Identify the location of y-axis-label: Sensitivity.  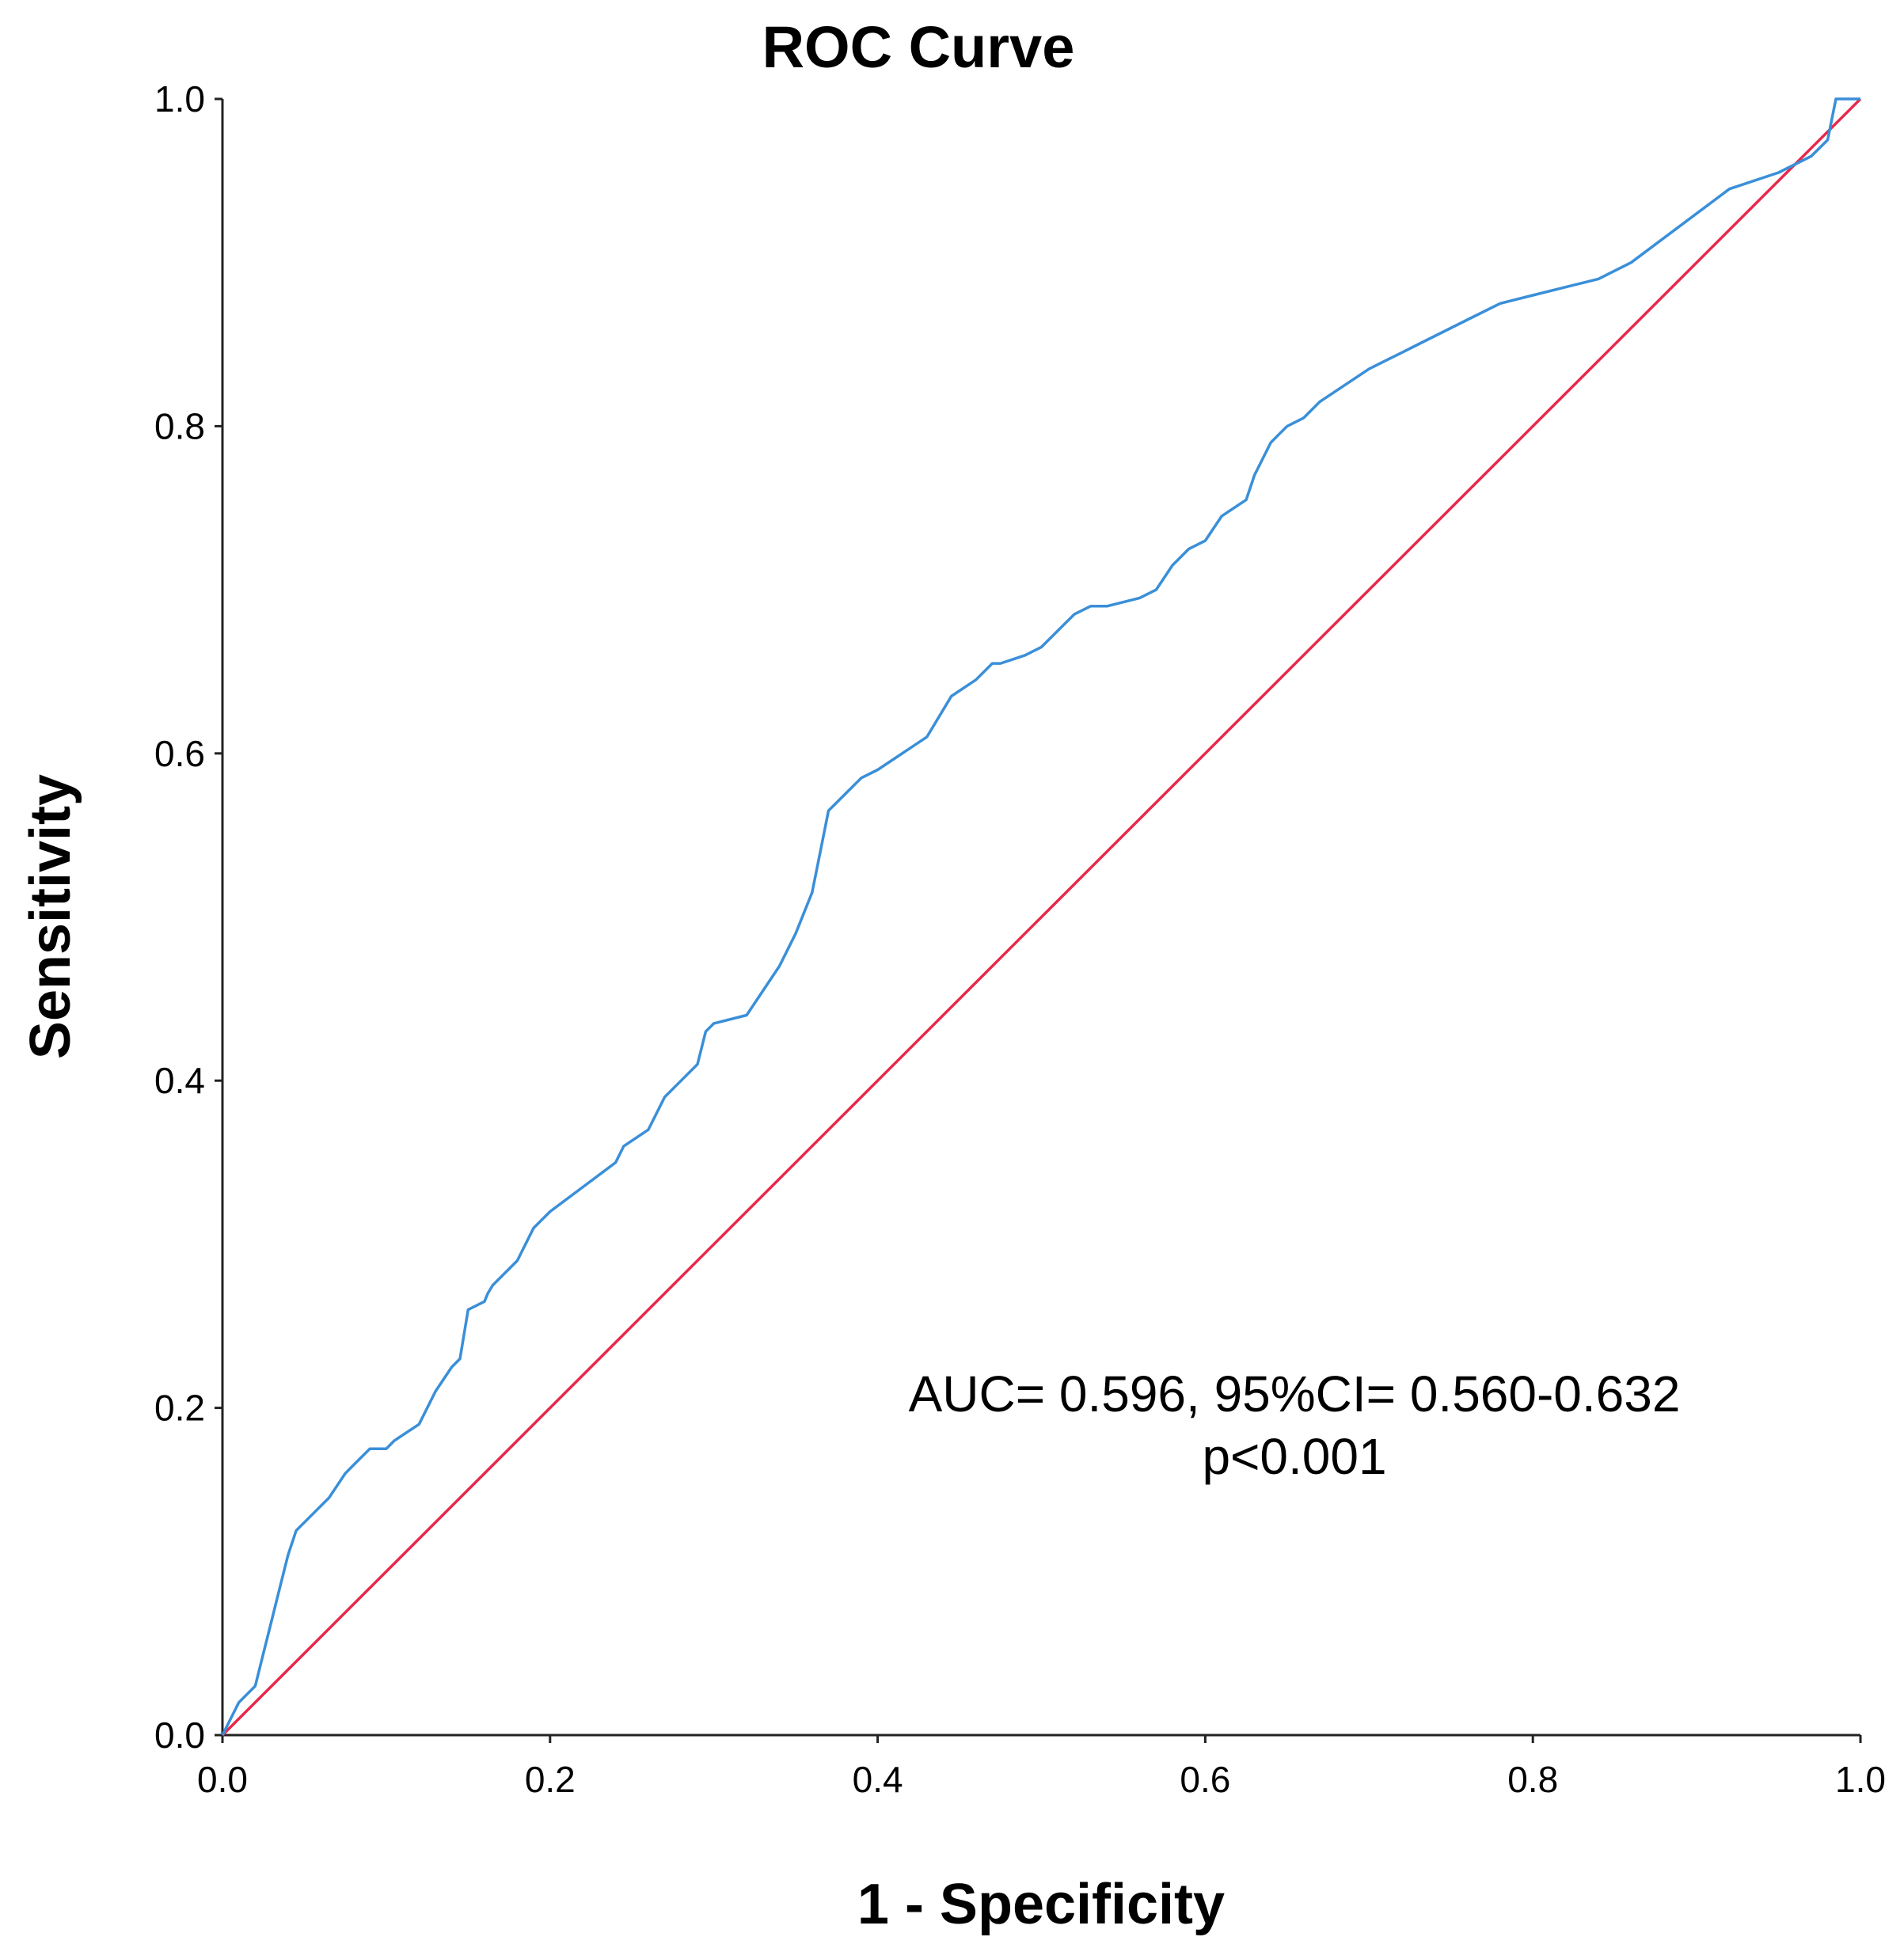
(50, 916).